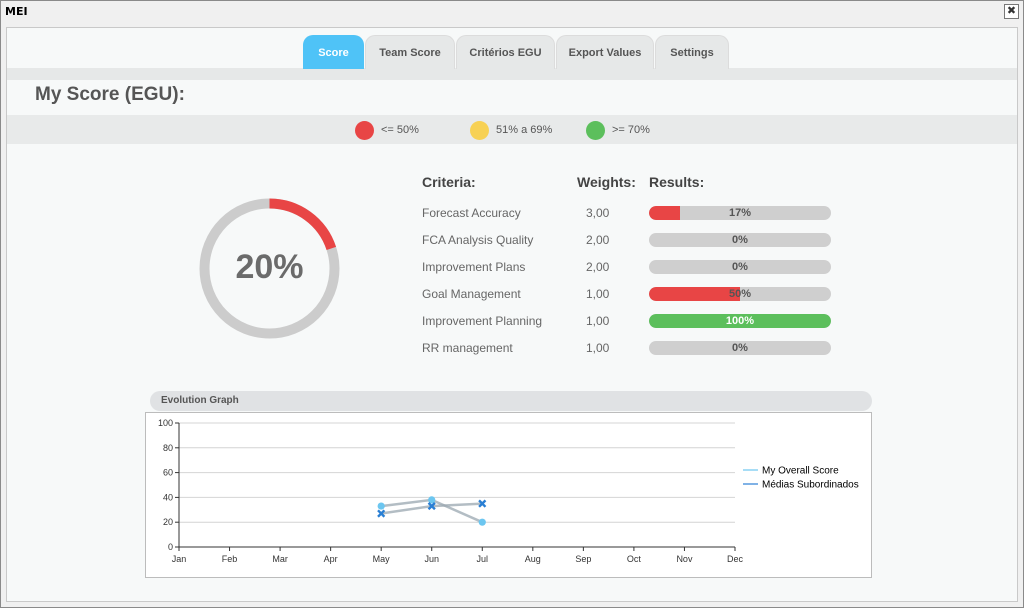 The width and height of the screenshot is (1024, 608). What do you see at coordinates (431, 559) in the screenshot?
I see `x-tick-label: Jun` at bounding box center [431, 559].